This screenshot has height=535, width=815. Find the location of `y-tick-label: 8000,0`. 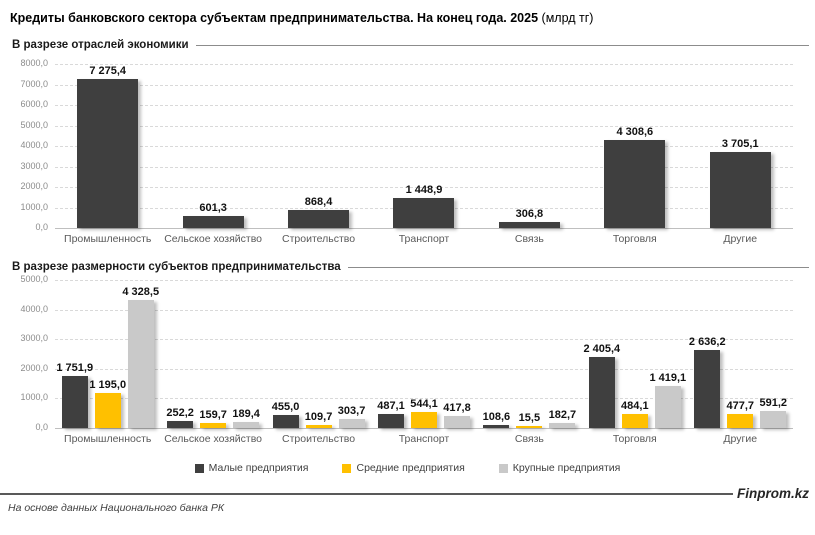

y-tick-label: 8000,0 is located at coordinates (34, 63).